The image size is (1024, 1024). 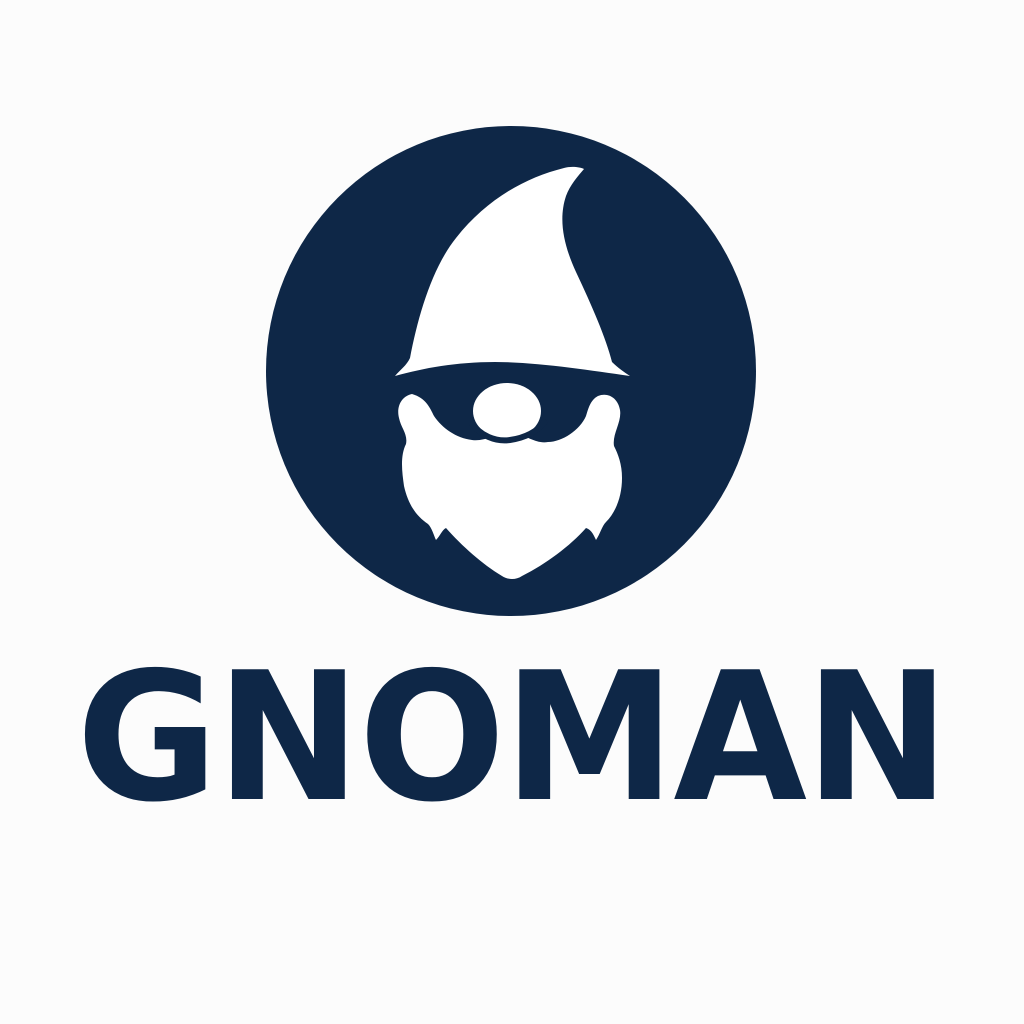 What do you see at coordinates (508, 431) in the screenshot?
I see `gnome-nose-outline` at bounding box center [508, 431].